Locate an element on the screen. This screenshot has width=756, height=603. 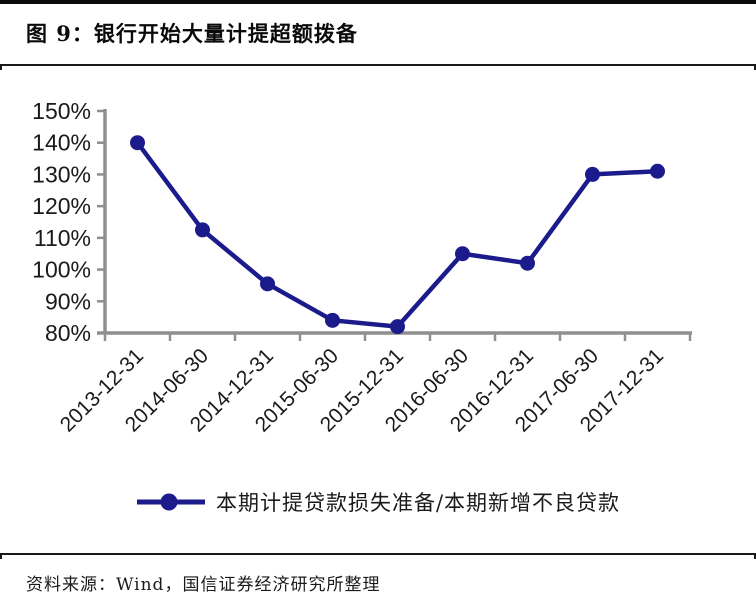
source-note: 资料来源：Wind，国信证券经济研究所整理 is located at coordinates (203, 584).